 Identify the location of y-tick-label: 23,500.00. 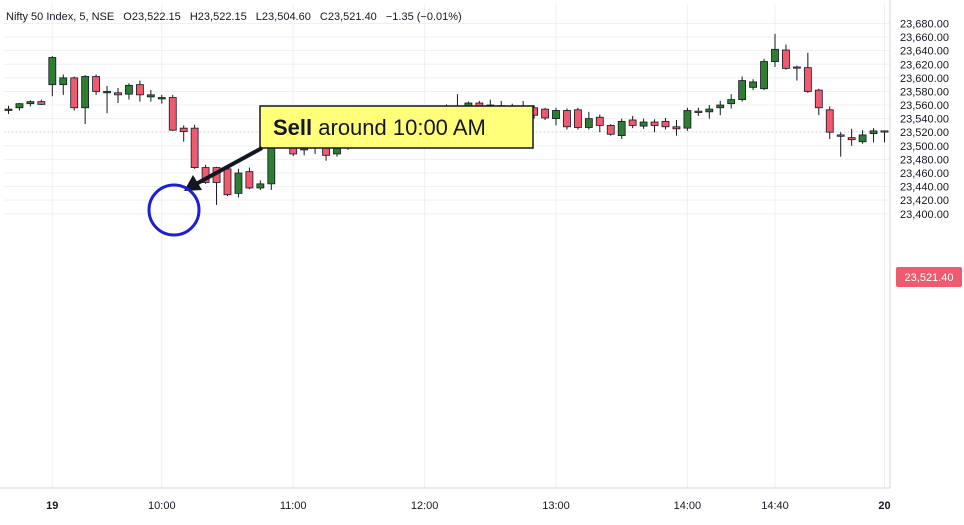
(924, 147).